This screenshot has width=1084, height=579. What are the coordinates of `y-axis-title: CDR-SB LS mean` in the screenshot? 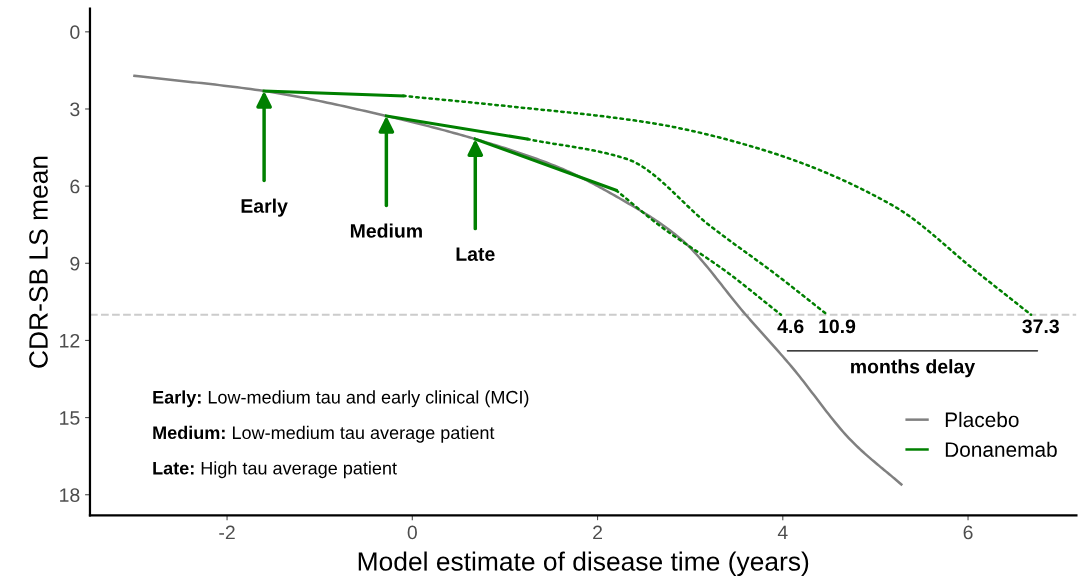 It's located at (38, 262).